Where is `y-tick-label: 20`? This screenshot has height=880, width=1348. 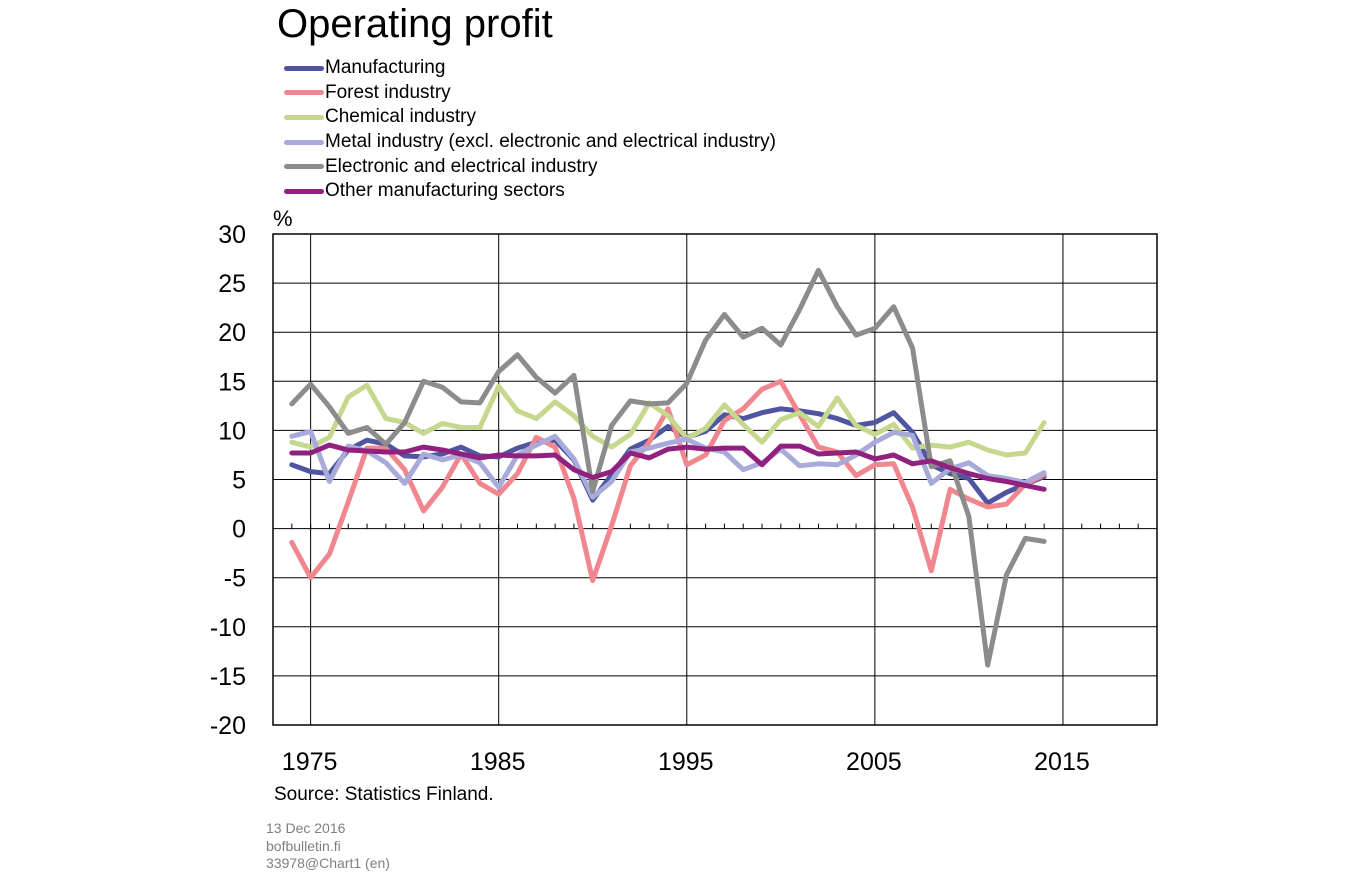
y-tick-label: 20 is located at coordinates (232, 333).